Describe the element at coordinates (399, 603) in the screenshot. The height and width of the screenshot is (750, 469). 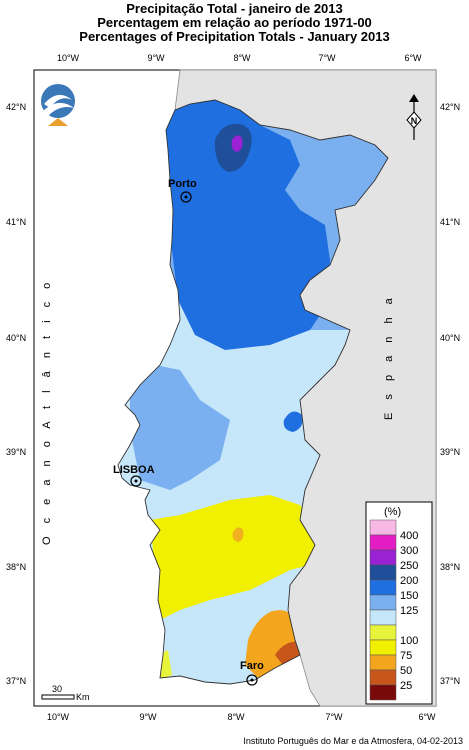
I see `legend: (%) 400 300 250 200 150 125 100 75 50 25` at that location.